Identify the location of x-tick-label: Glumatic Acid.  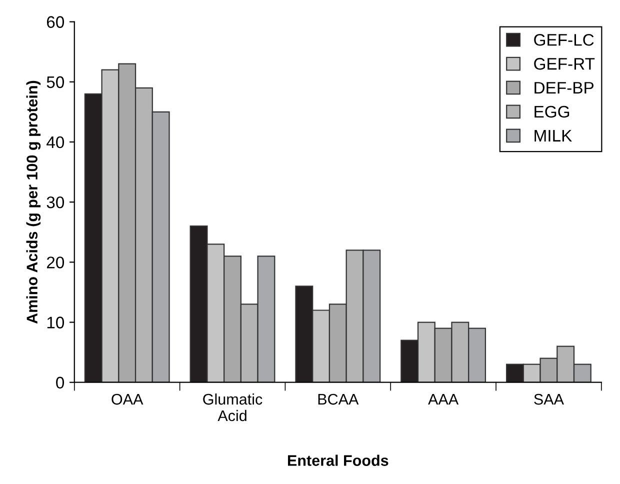
(232, 407).